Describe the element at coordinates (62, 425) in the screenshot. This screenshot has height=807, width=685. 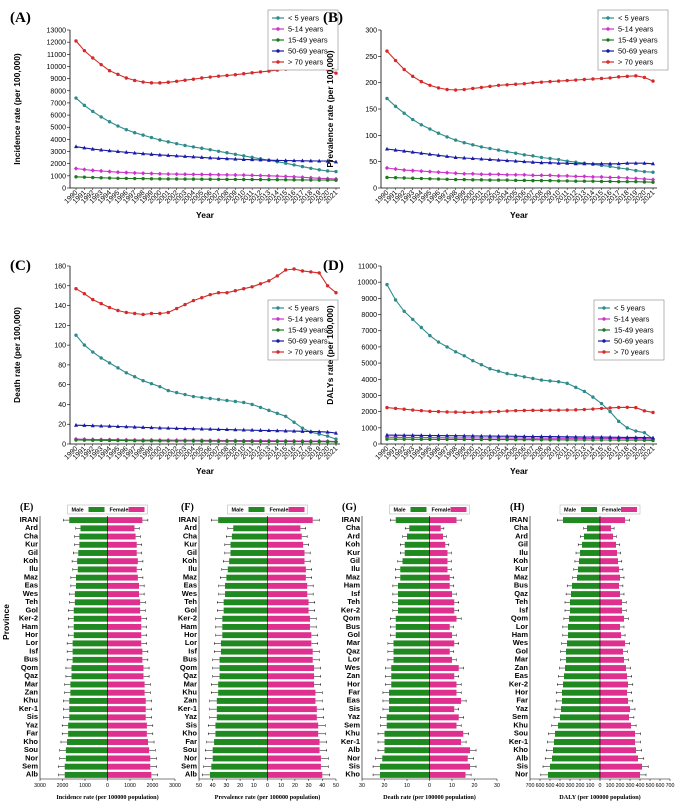
I see `y-tick-label: 20` at that location.